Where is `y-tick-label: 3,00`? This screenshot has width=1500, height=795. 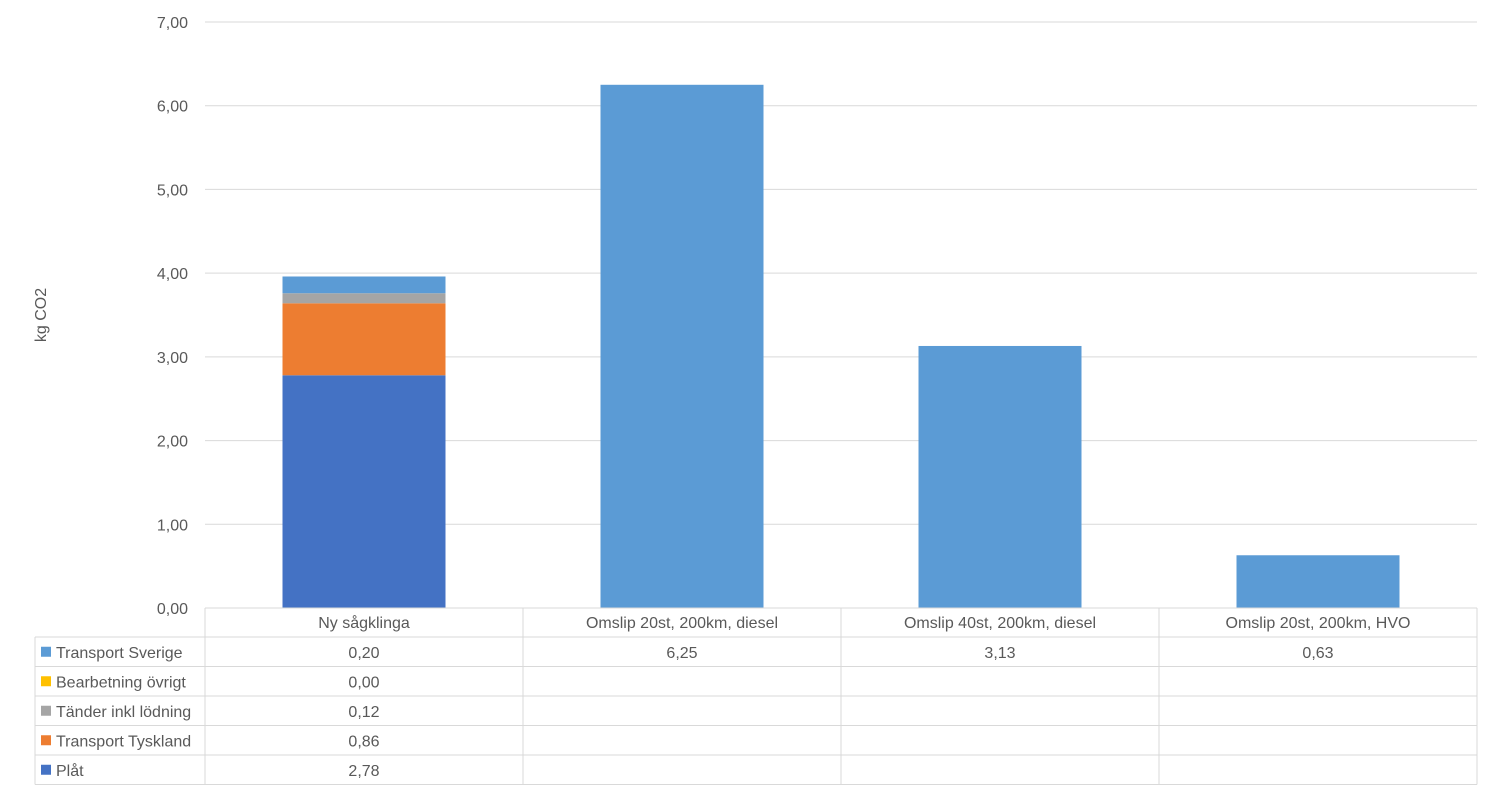 y-tick-label: 3,00 is located at coordinates (172, 358).